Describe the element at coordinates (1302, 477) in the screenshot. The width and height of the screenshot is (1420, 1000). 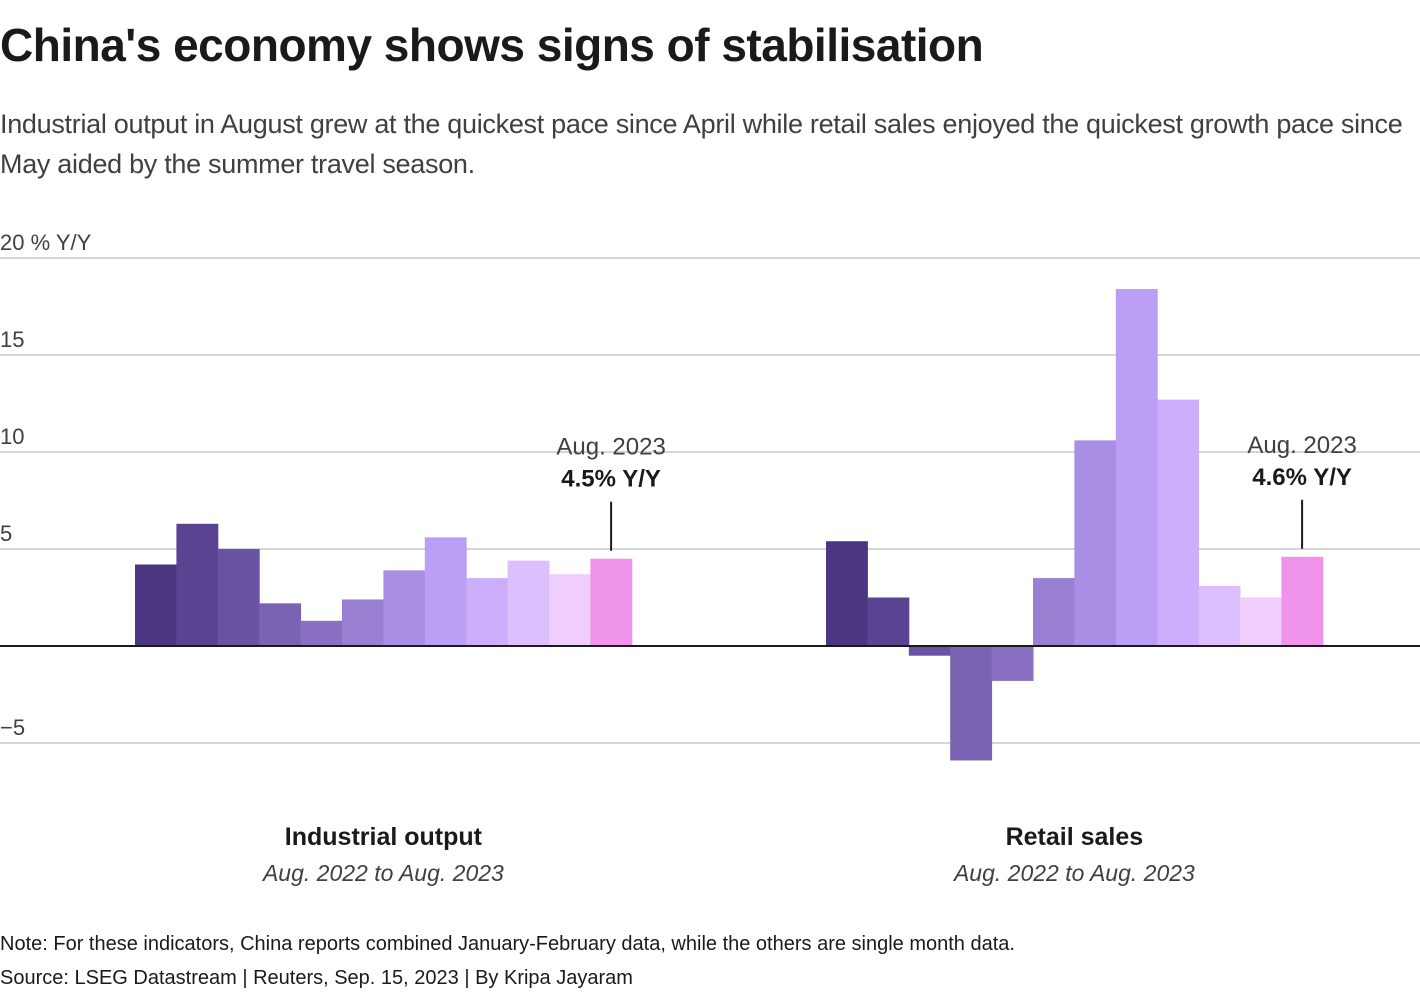
I see `annotation-value: 4.6% Y/Y` at that location.